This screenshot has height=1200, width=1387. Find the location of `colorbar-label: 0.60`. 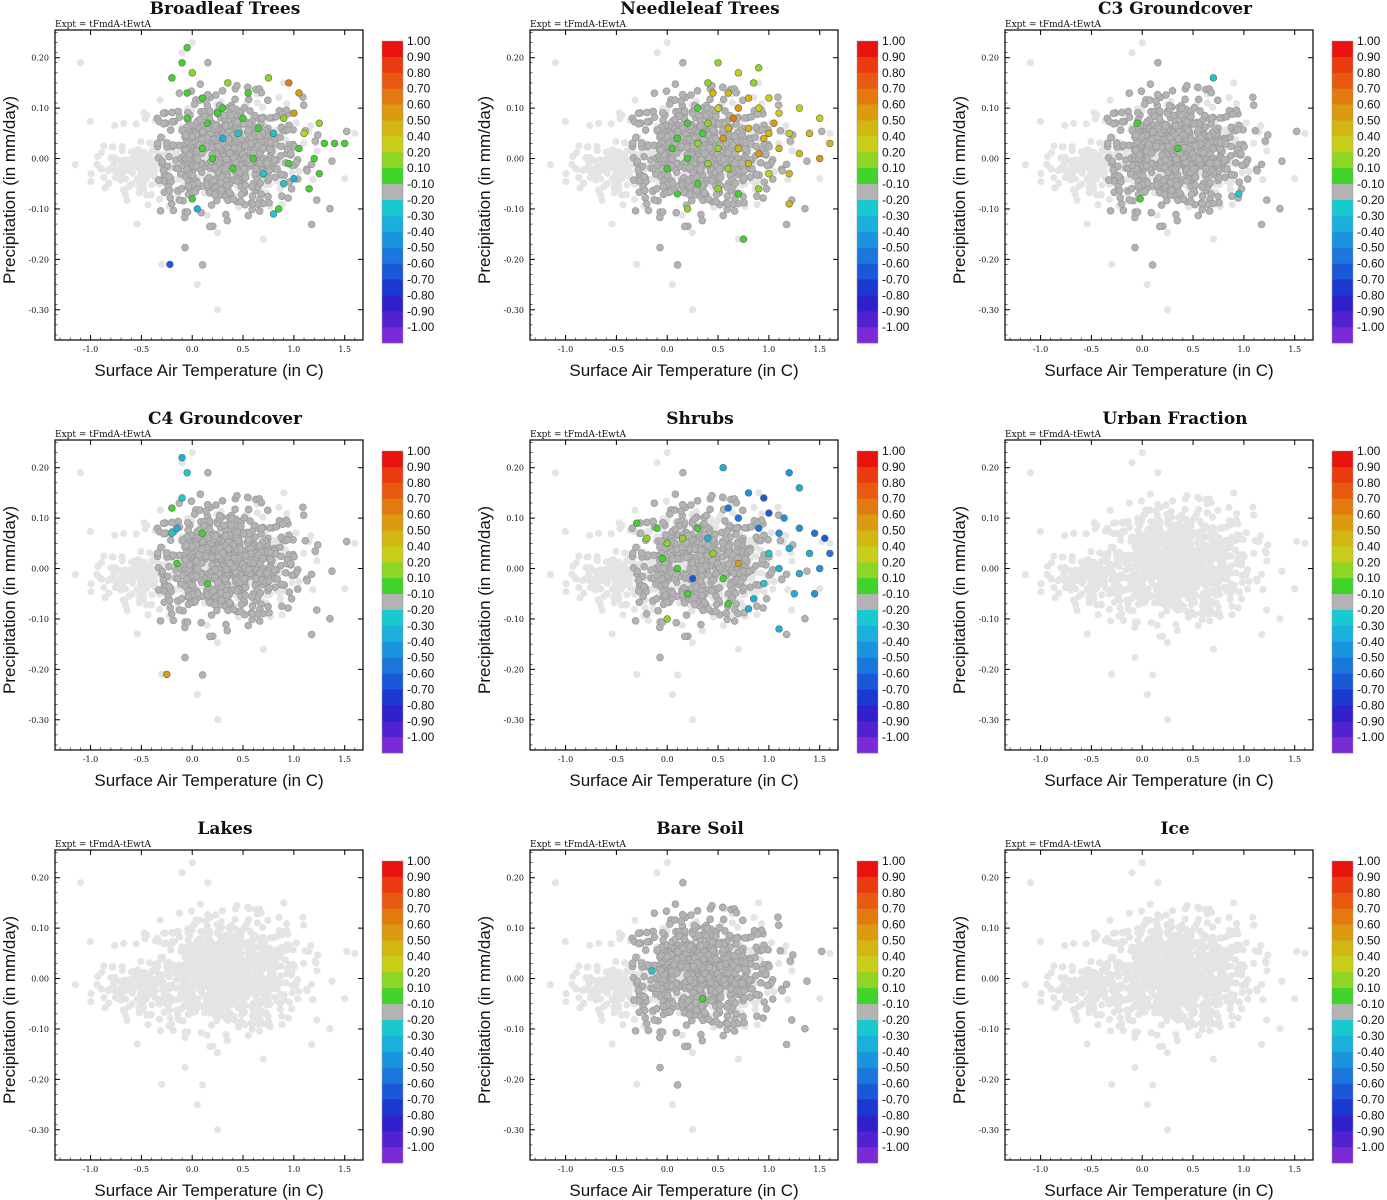

colorbar-label: 0.60 is located at coordinates (894, 105).